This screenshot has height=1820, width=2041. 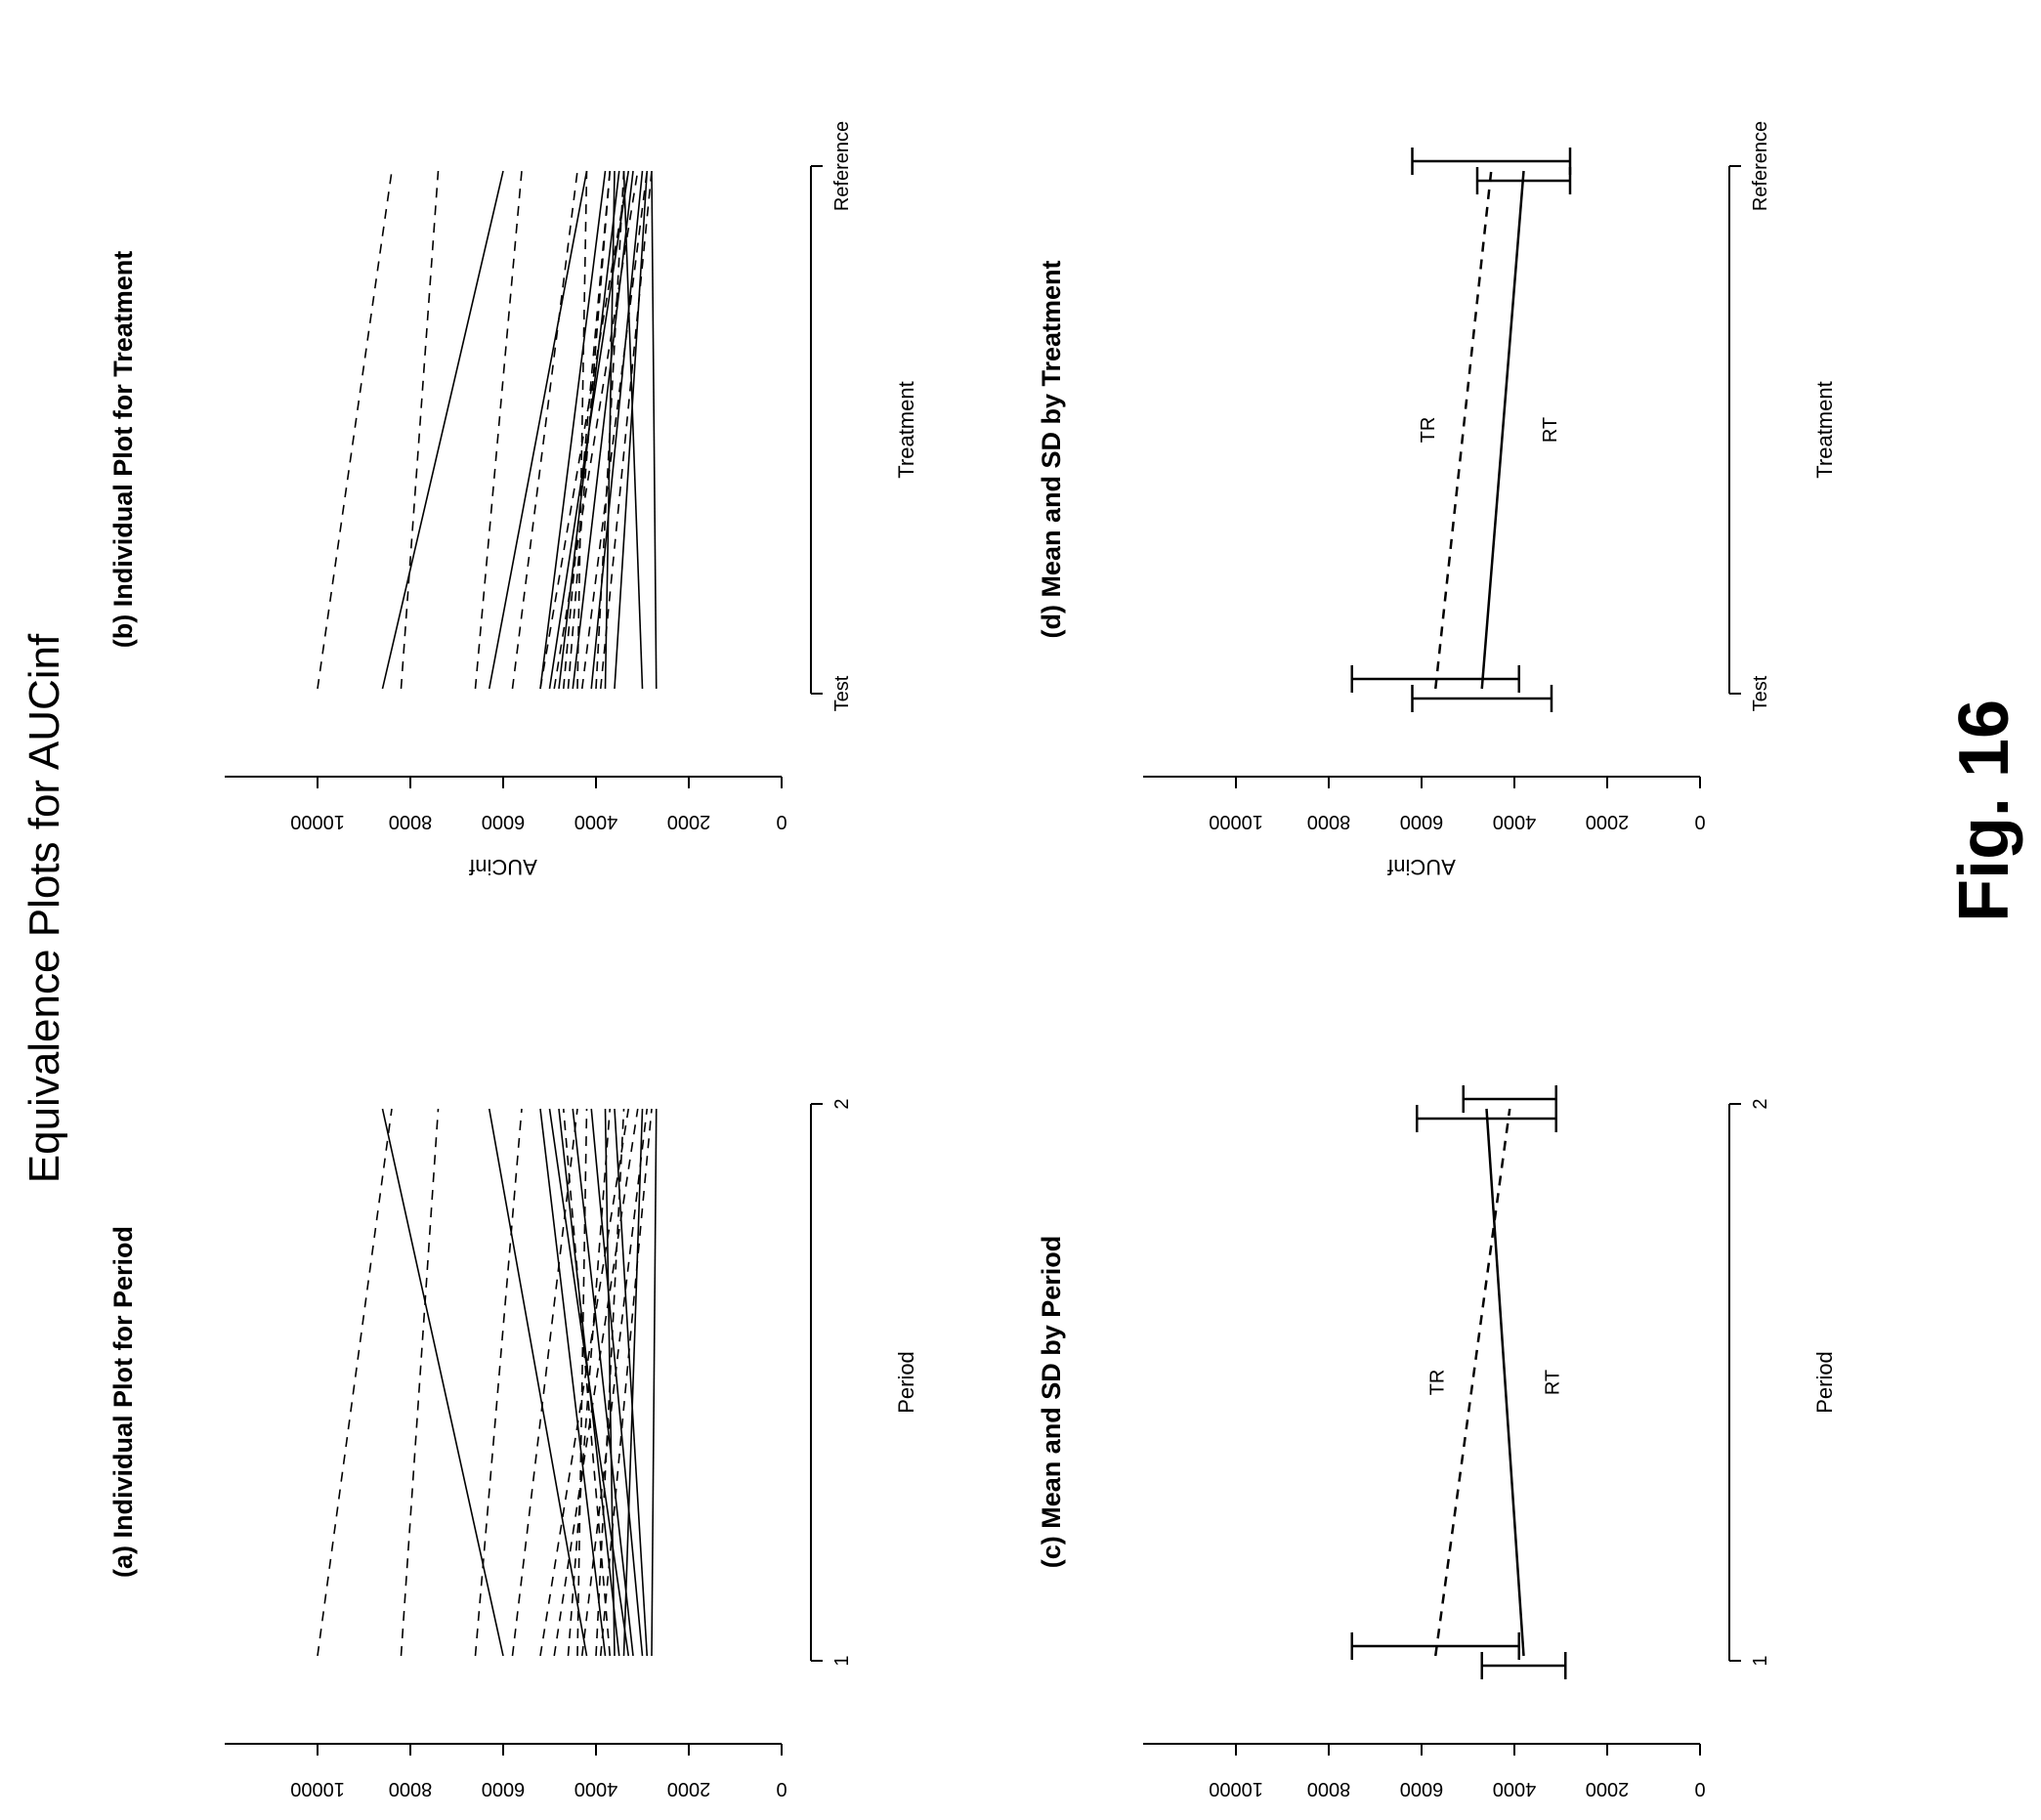 I want to click on y-axis: 0 2000 4000 6000 8000 10000 AUCinf, so click(x=1424, y=827).